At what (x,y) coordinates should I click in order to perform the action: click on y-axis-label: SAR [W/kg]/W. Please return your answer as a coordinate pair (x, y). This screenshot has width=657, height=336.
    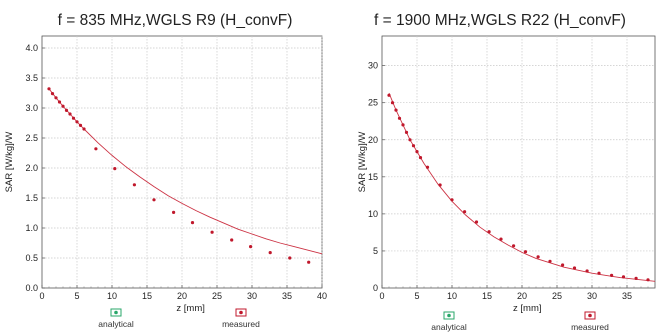
    Looking at the image, I should click on (362, 162).